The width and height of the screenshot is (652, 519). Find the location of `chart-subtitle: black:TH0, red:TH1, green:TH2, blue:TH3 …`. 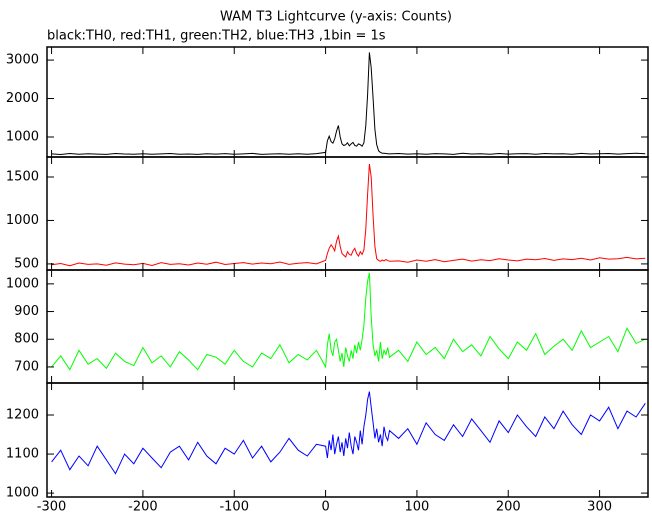

chart-subtitle: black:TH0, red:TH1, green:TH2, blue:TH3 … is located at coordinates (216, 36).